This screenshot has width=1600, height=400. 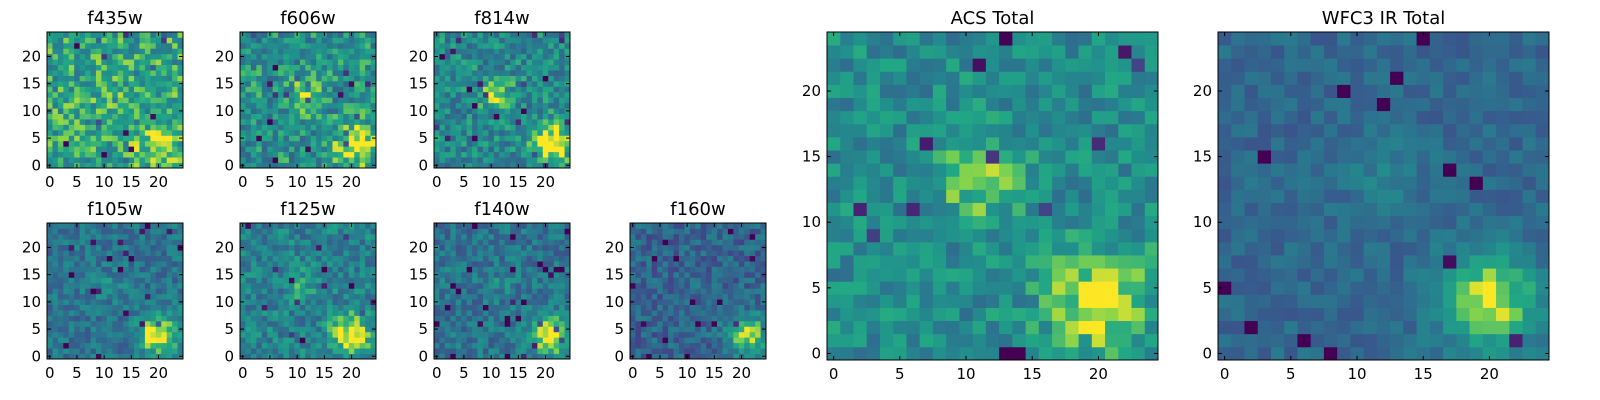 What do you see at coordinates (502, 100) in the screenshot?
I see `axes-frame` at bounding box center [502, 100].